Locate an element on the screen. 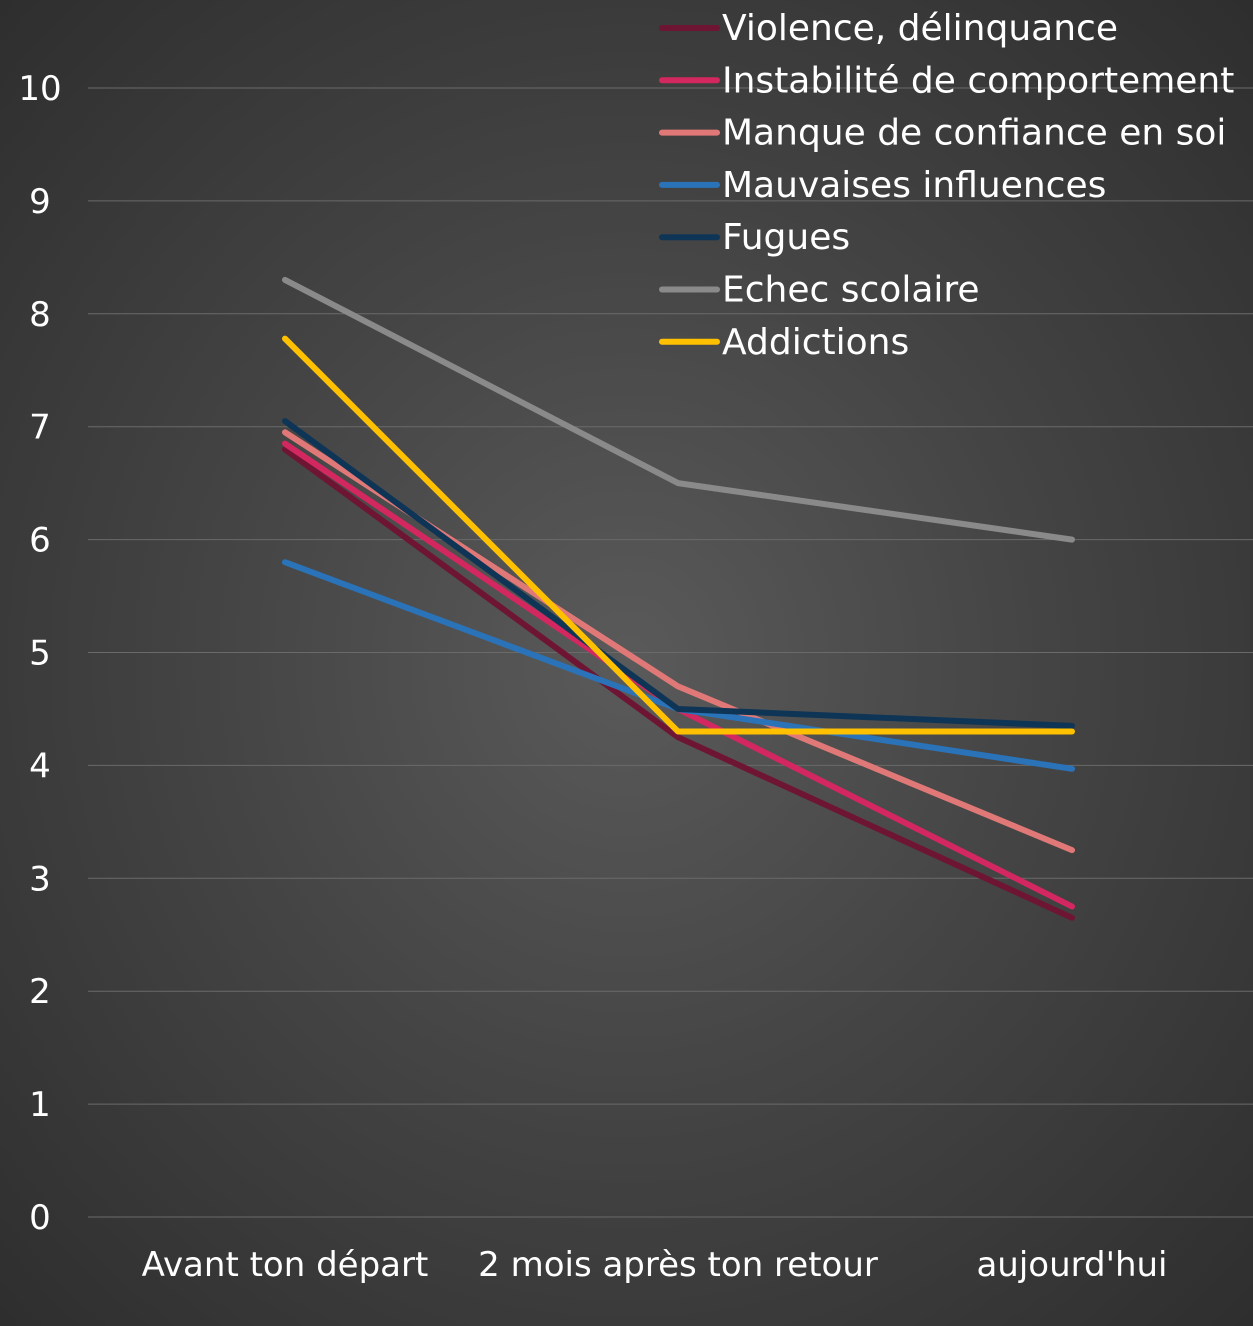 The height and width of the screenshot is (1326, 1253). y-tick-label: 7 is located at coordinates (40, 428).